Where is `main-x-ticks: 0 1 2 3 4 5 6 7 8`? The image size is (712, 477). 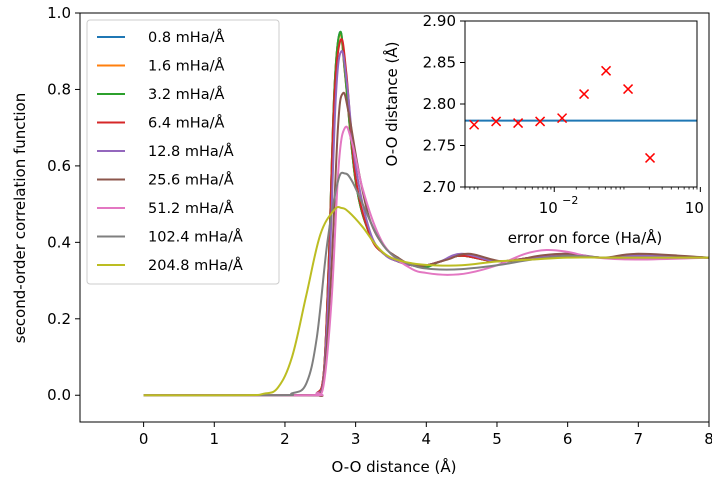
main-x-ticks: 0 1 2 3 4 5 6 7 8 is located at coordinates (425, 435).